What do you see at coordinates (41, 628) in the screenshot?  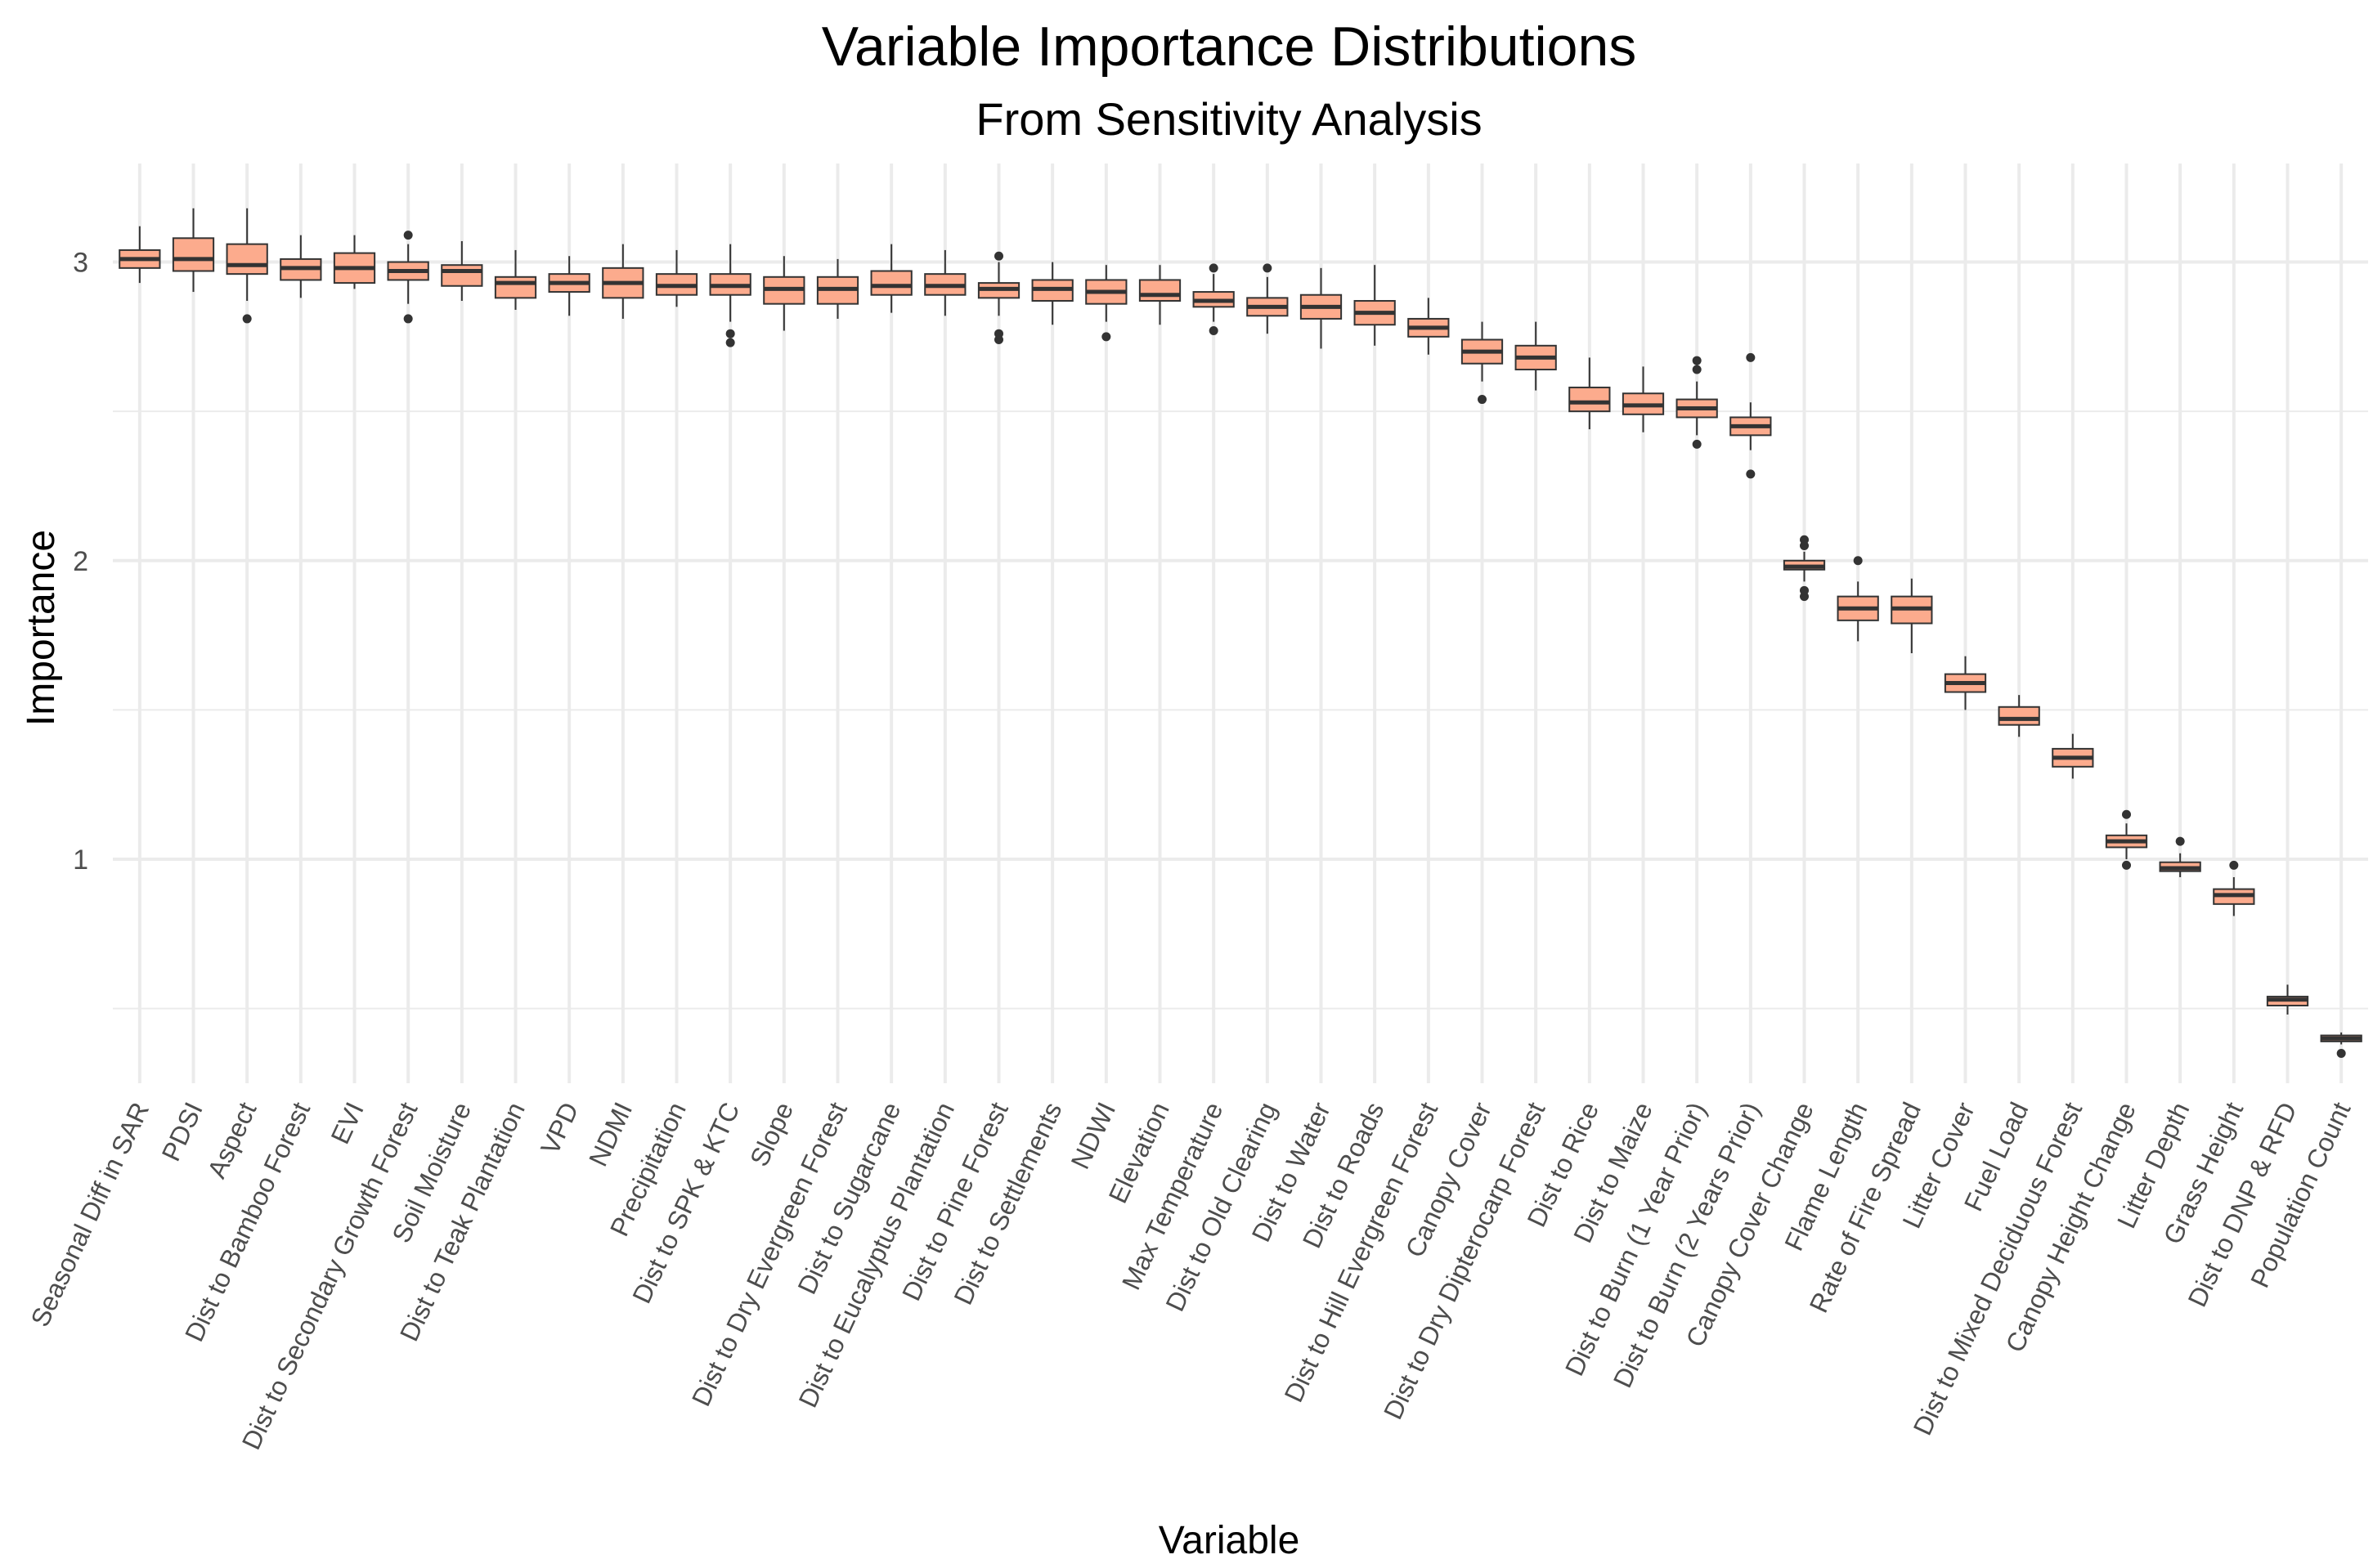 I see `y-axis-title: Importance` at bounding box center [41, 628].